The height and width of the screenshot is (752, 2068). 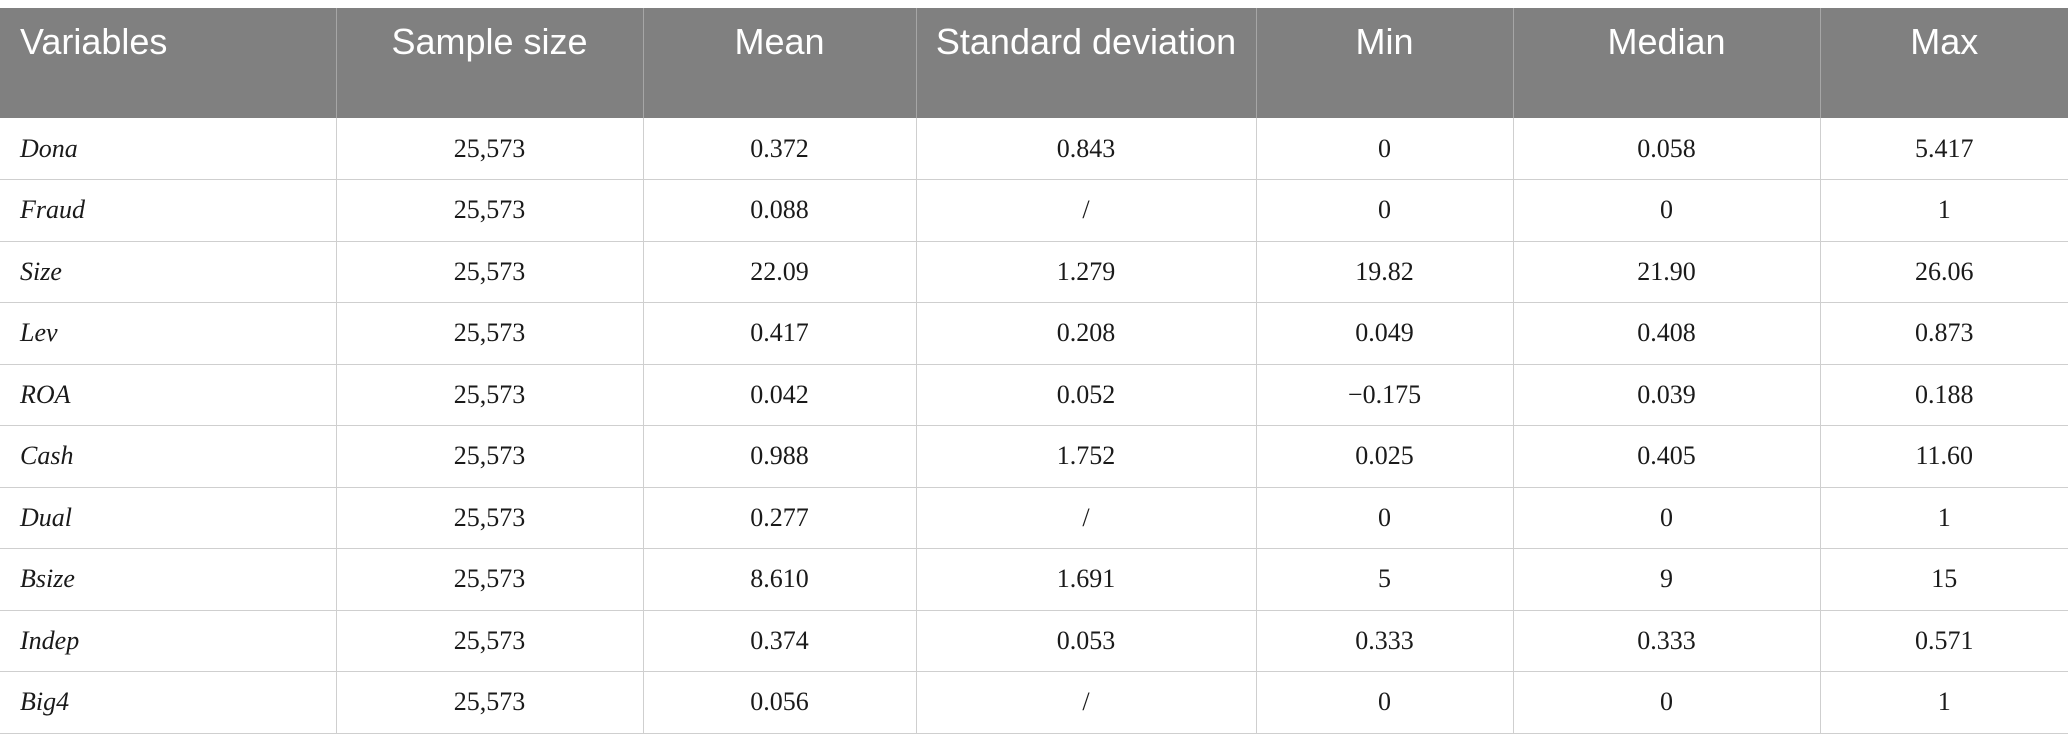 I want to click on header-standard-deviation: Standard deviation, so click(x=1086, y=63).